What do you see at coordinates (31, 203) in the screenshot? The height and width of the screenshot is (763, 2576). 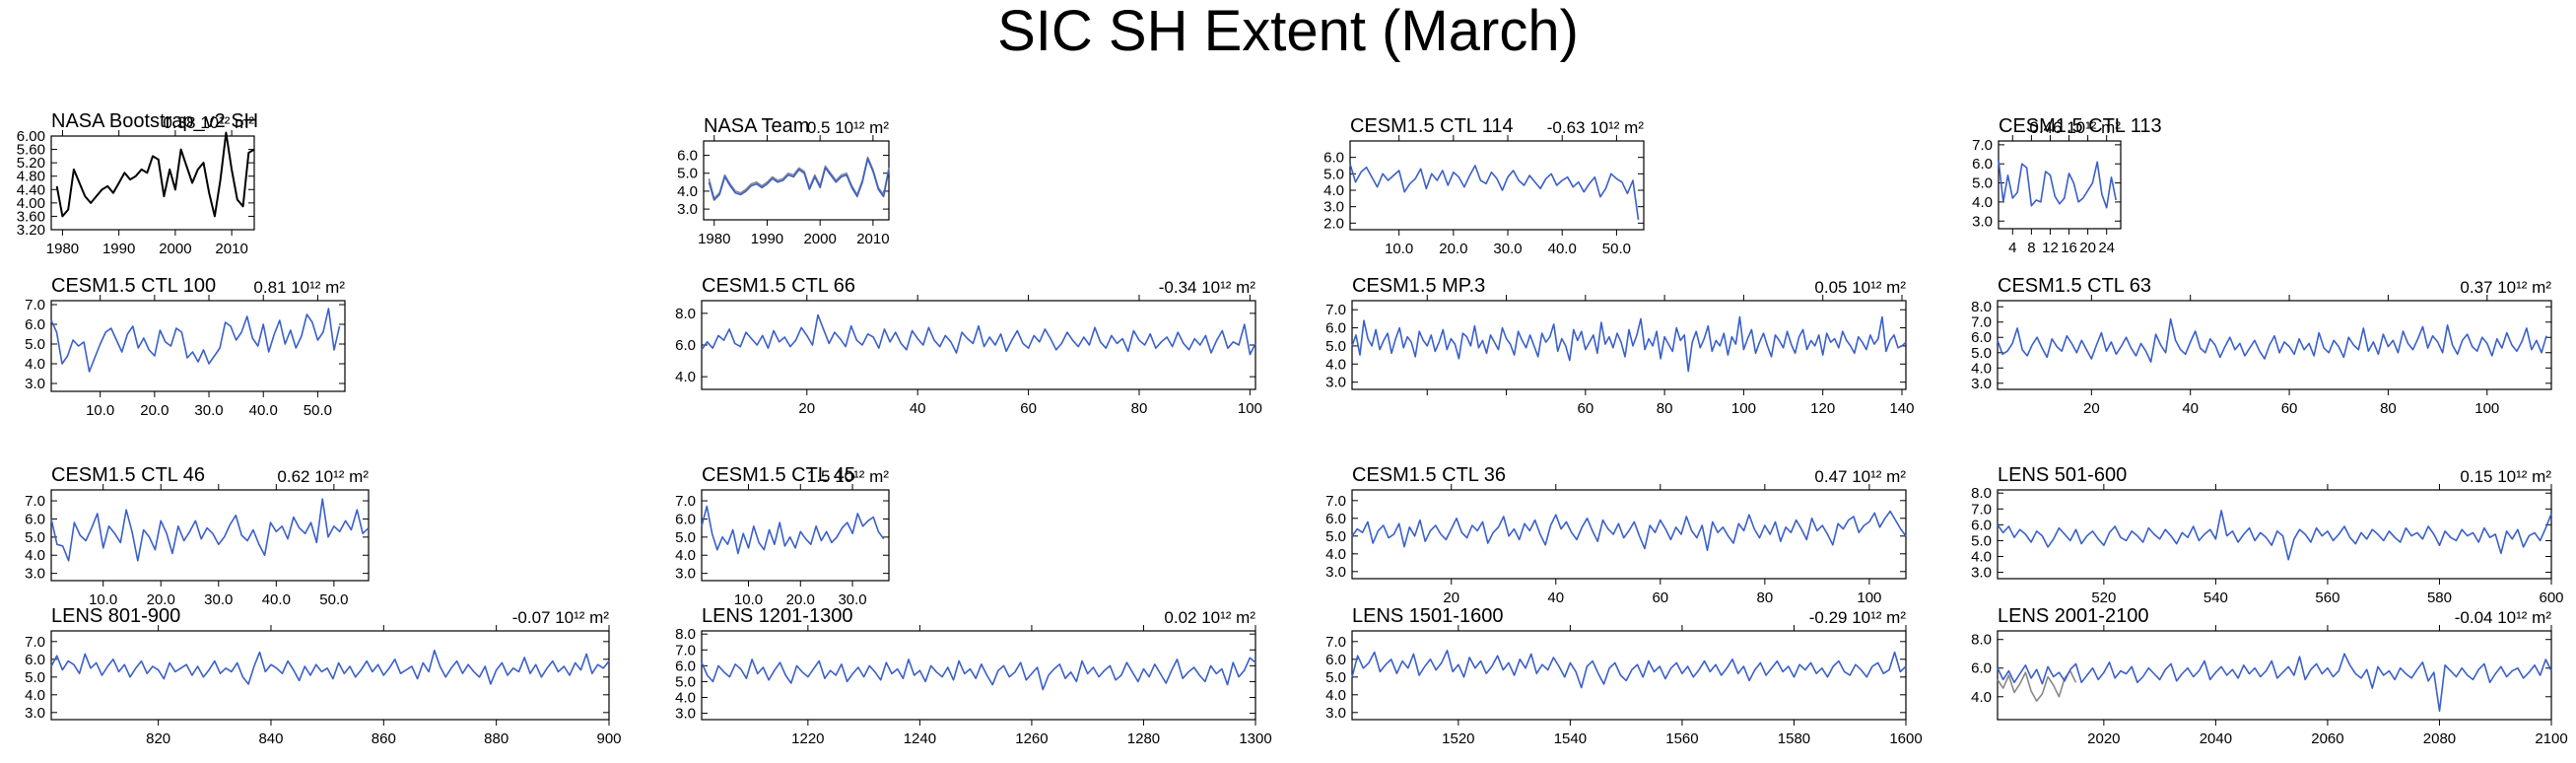 I see `y-tick-label: 4.00` at bounding box center [31, 203].